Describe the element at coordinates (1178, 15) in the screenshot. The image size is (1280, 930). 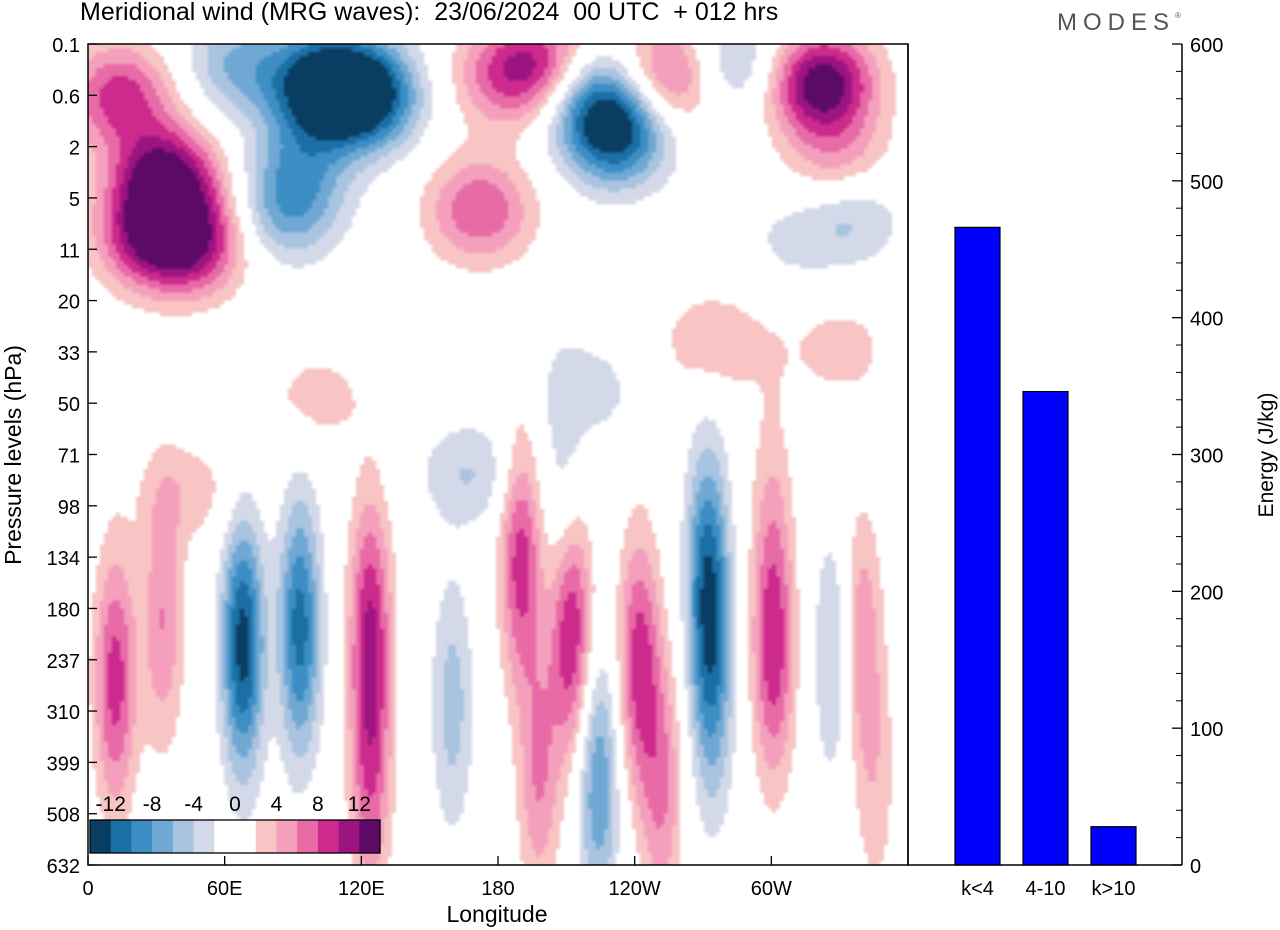
I see `logo-mark-icon: ®` at that location.